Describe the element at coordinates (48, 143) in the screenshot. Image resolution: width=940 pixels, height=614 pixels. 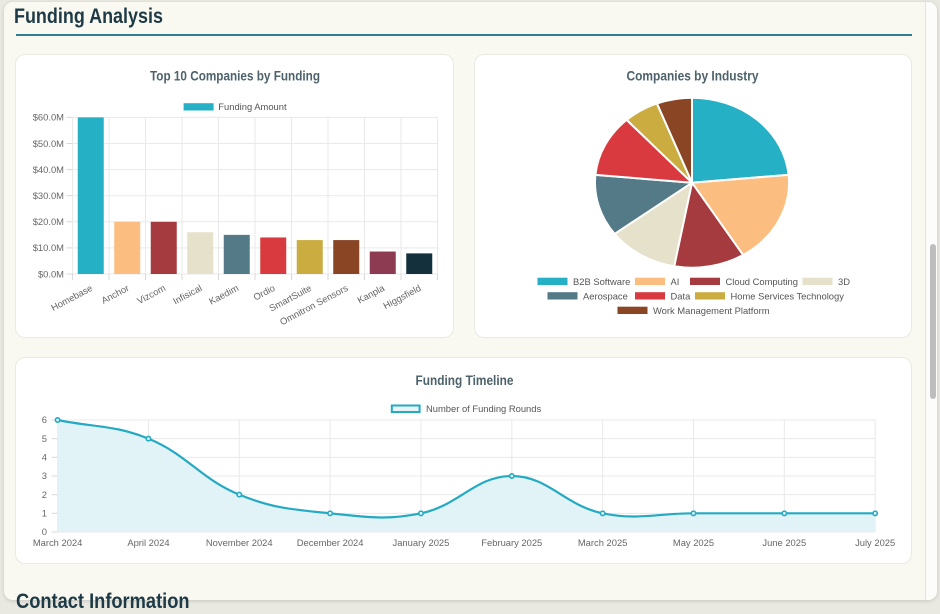
I see `svg-text: $50.0M` at that location.